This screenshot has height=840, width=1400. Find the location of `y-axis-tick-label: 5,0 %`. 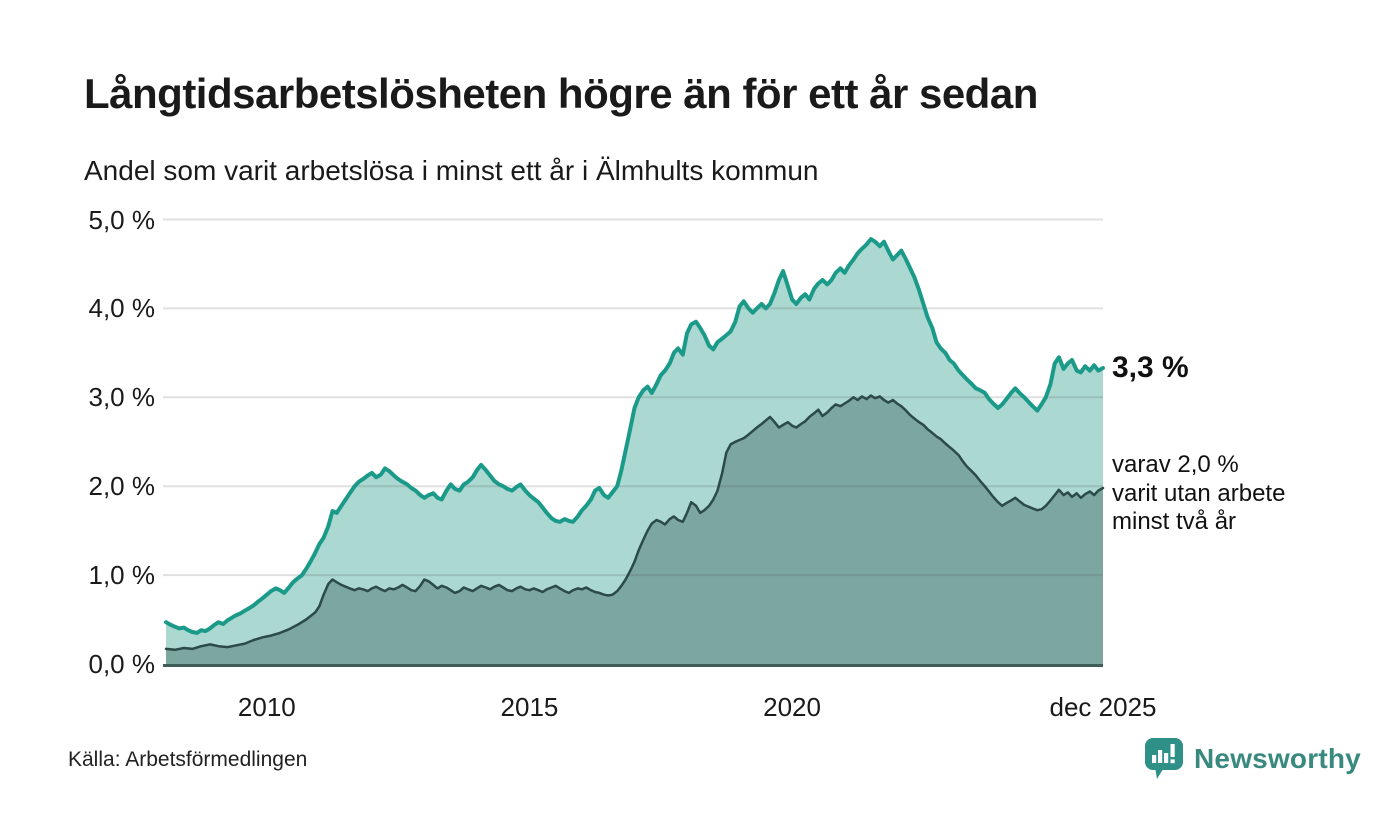

y-axis-tick-label: 5,0 % is located at coordinates (122, 219).